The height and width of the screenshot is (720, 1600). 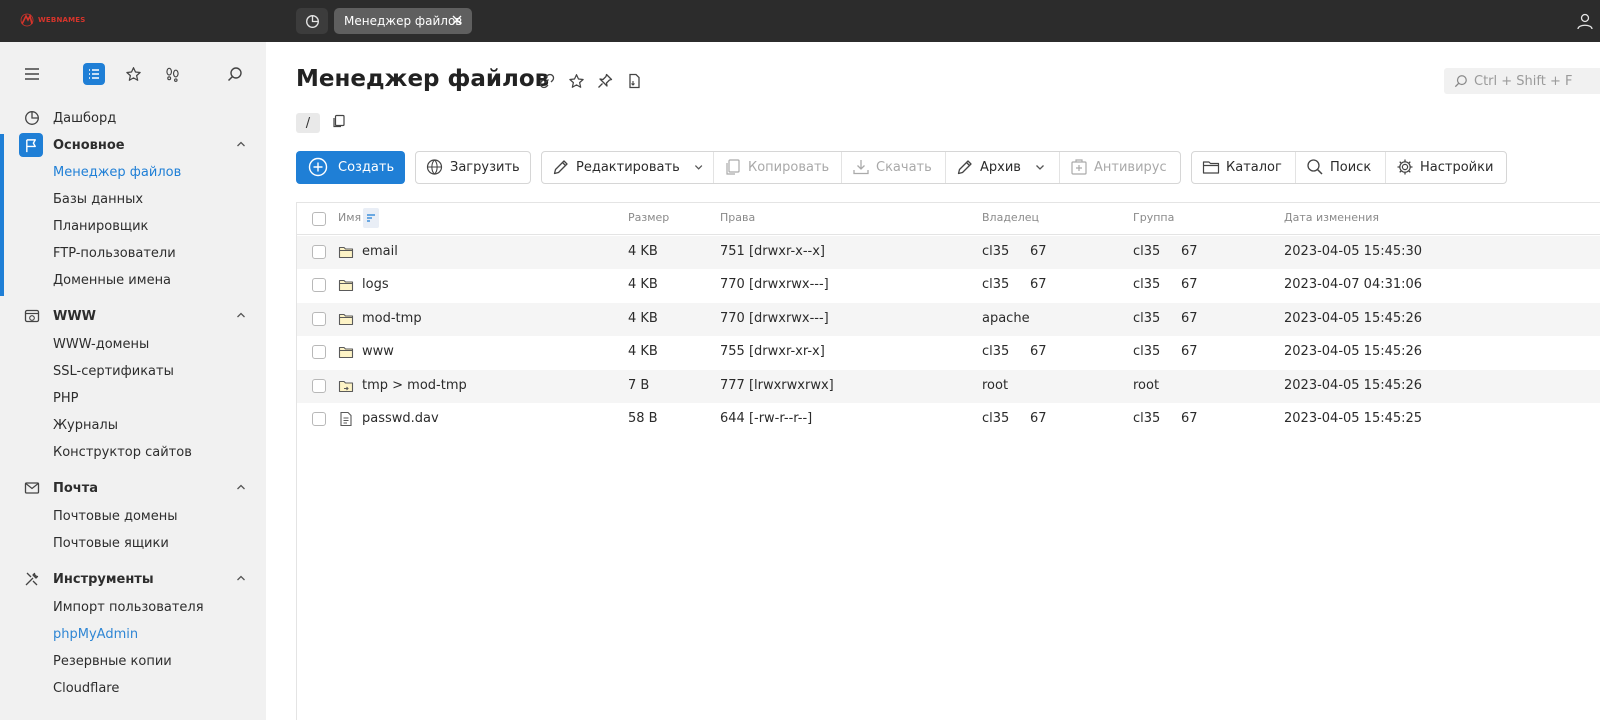 I want to click on create-label: Создать, so click(x=366, y=167).